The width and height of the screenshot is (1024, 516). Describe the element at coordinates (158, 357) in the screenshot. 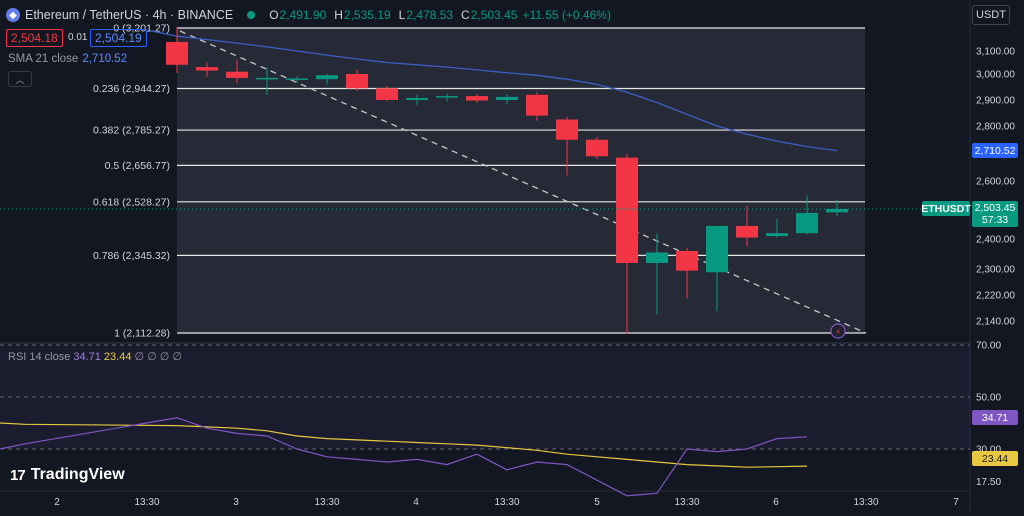

I see `rsi-extra-values: ∅ ∅ ∅ ∅` at that location.